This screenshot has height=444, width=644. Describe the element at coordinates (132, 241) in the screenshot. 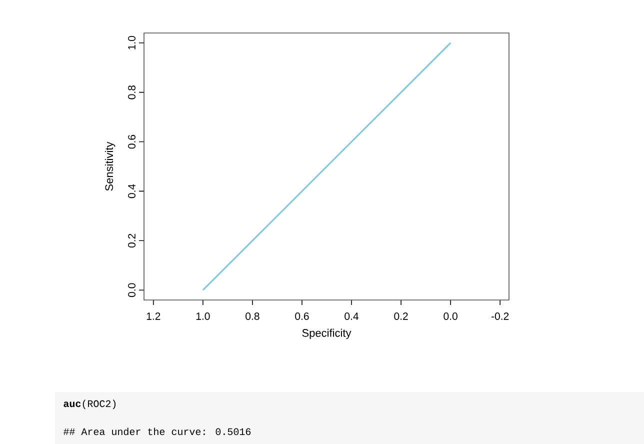

I see `y-tick-label: 0.2` at that location.